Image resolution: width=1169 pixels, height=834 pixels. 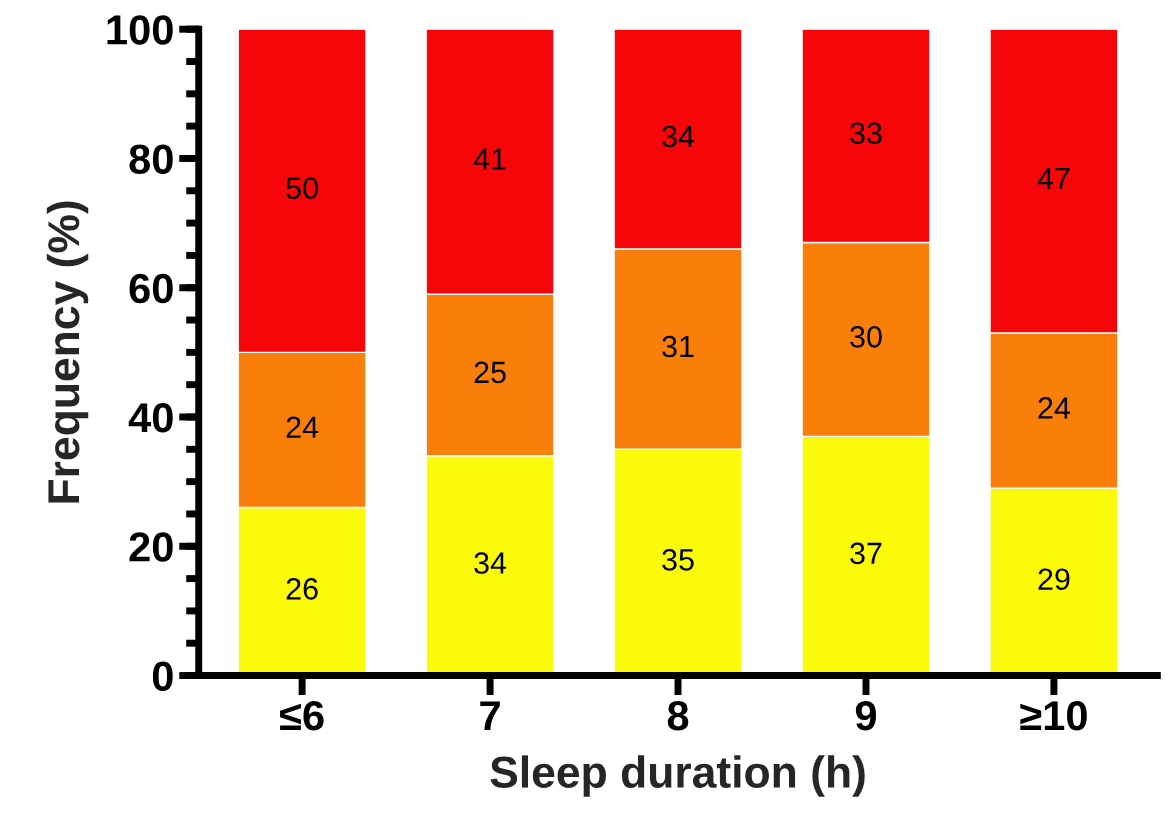 I want to click on data-label: 31, so click(x=678, y=346).